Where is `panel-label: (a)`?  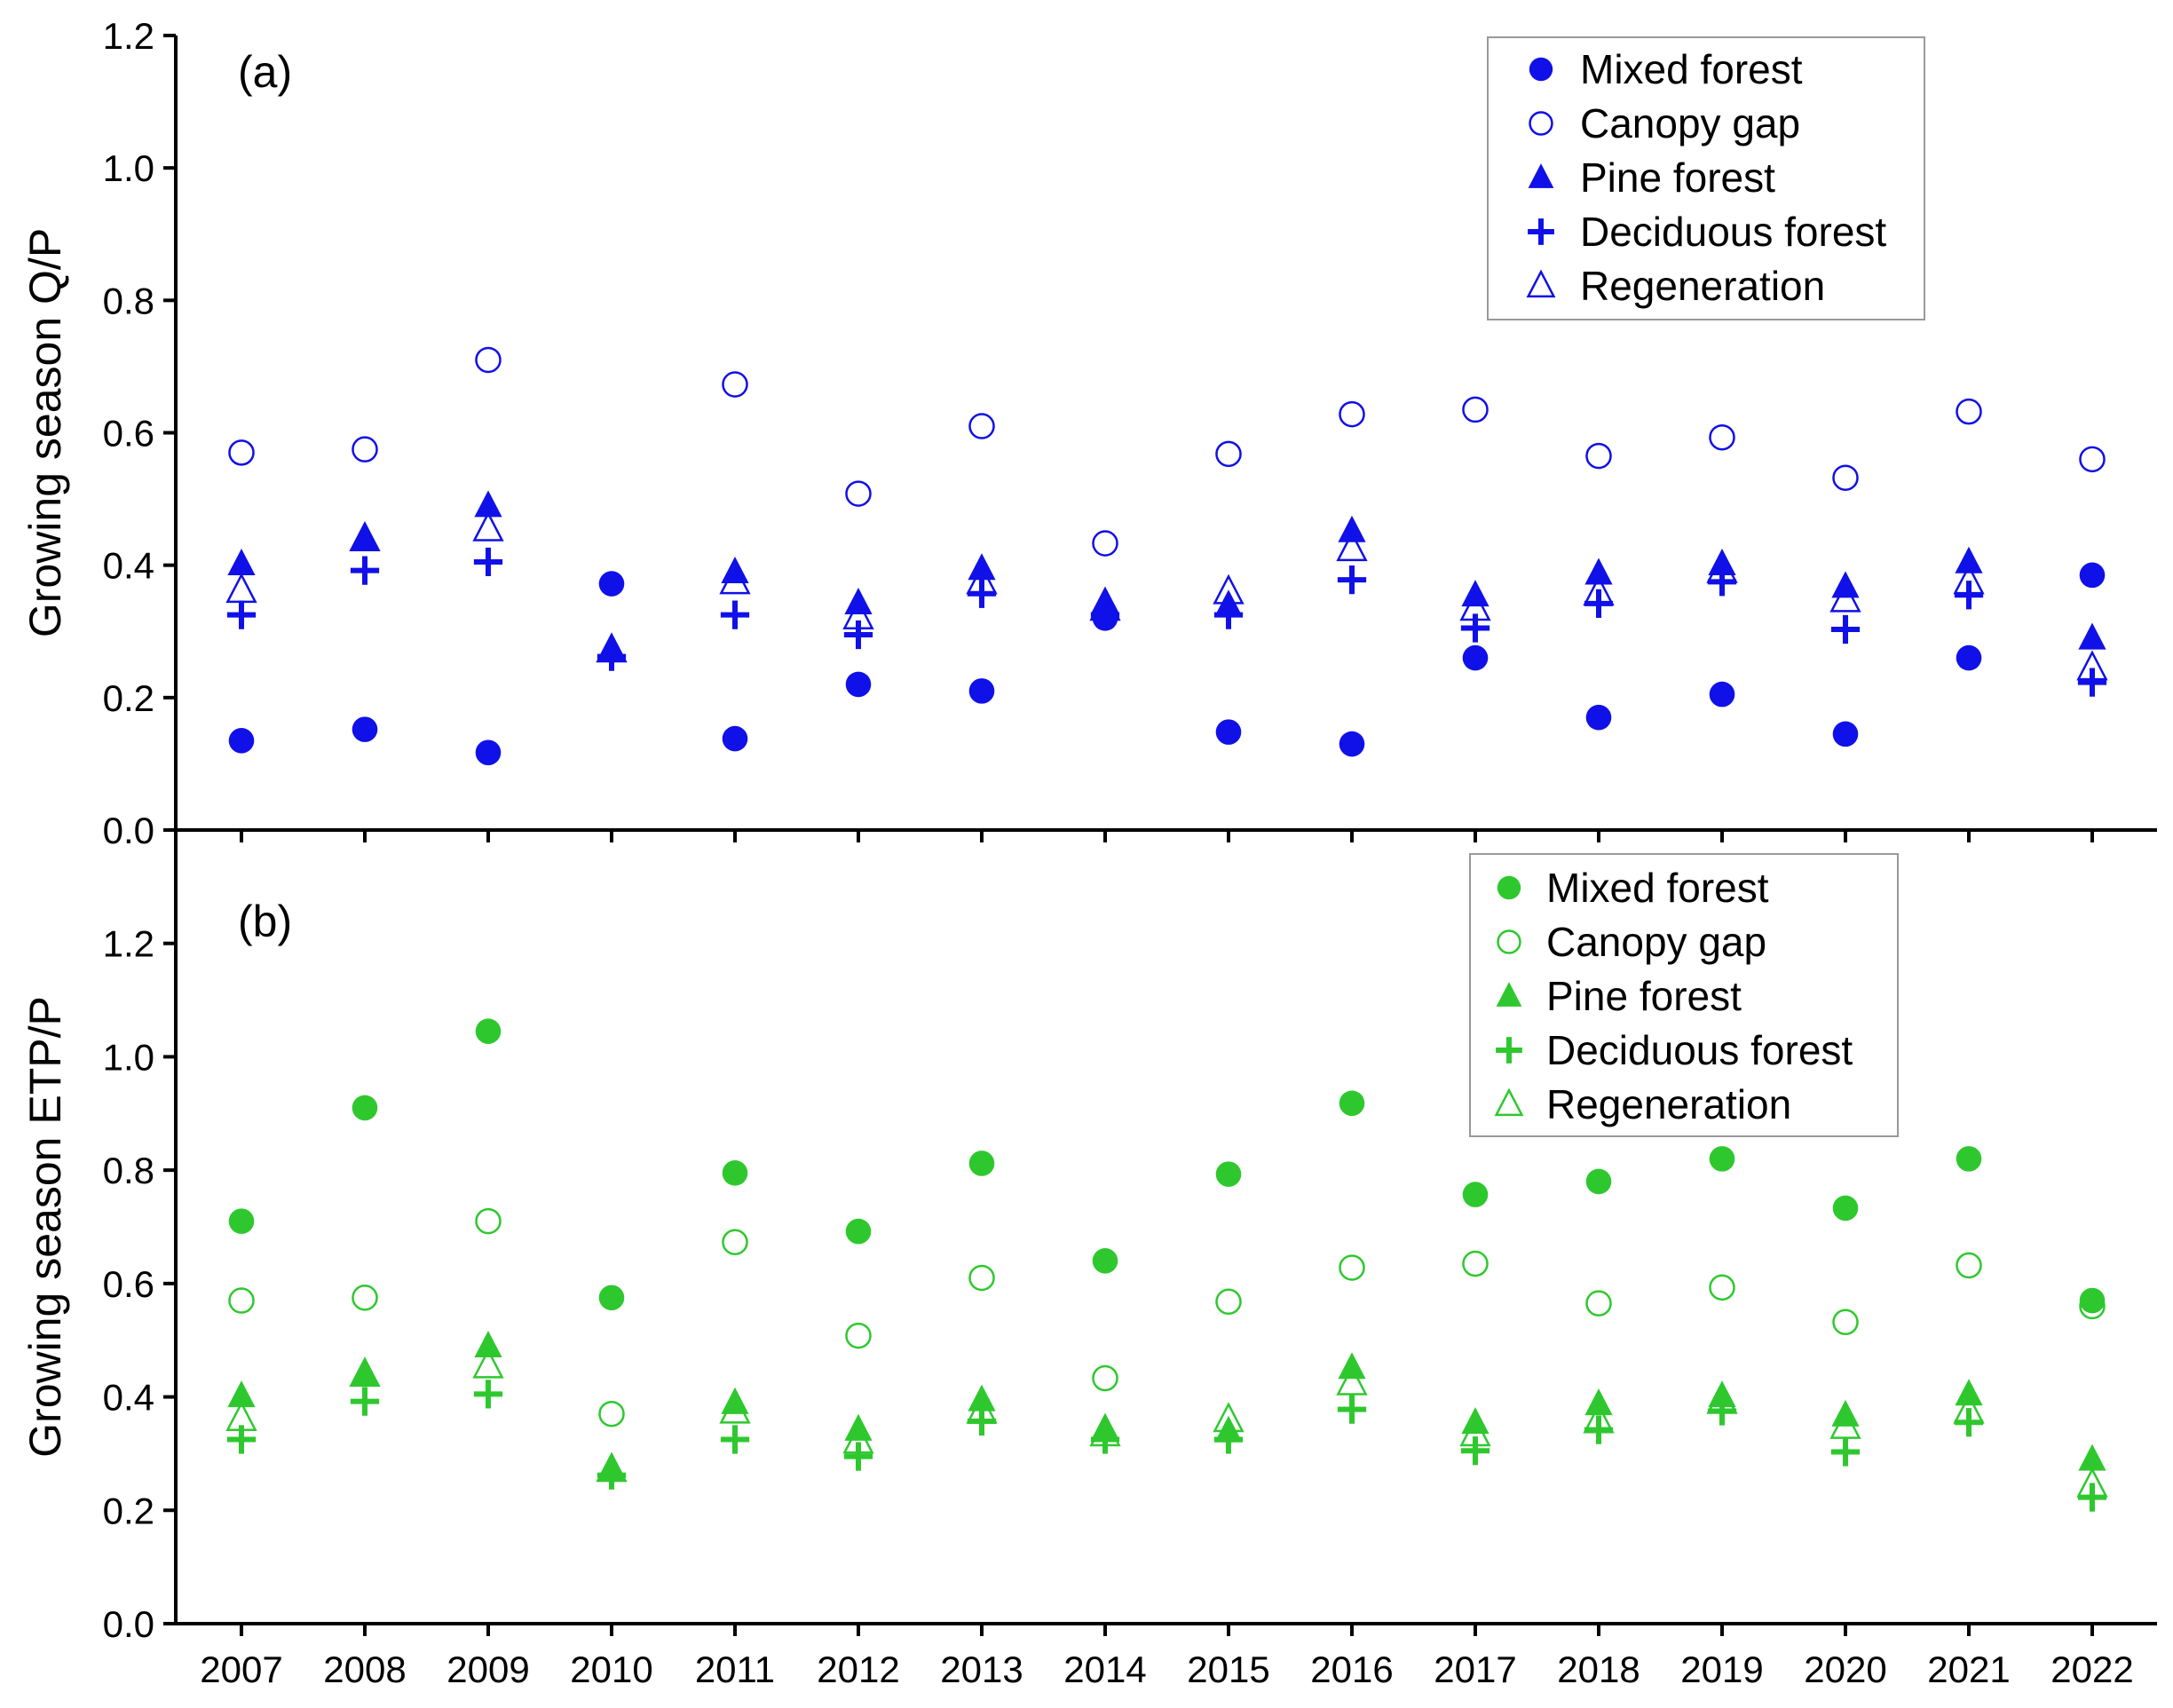 panel-label: (a) is located at coordinates (265, 72).